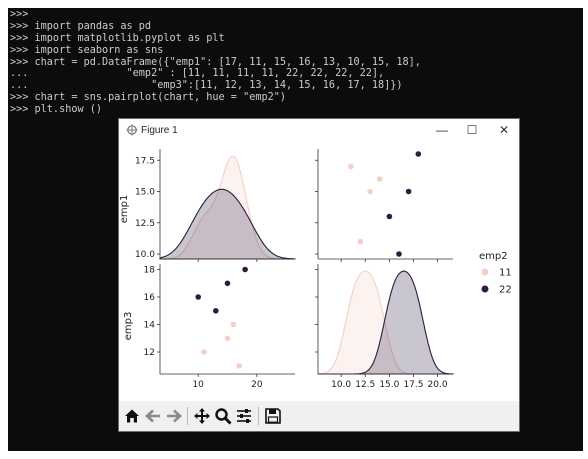 This screenshot has width=588, height=459. I want to click on y-tick-label: 18, so click(150, 271).